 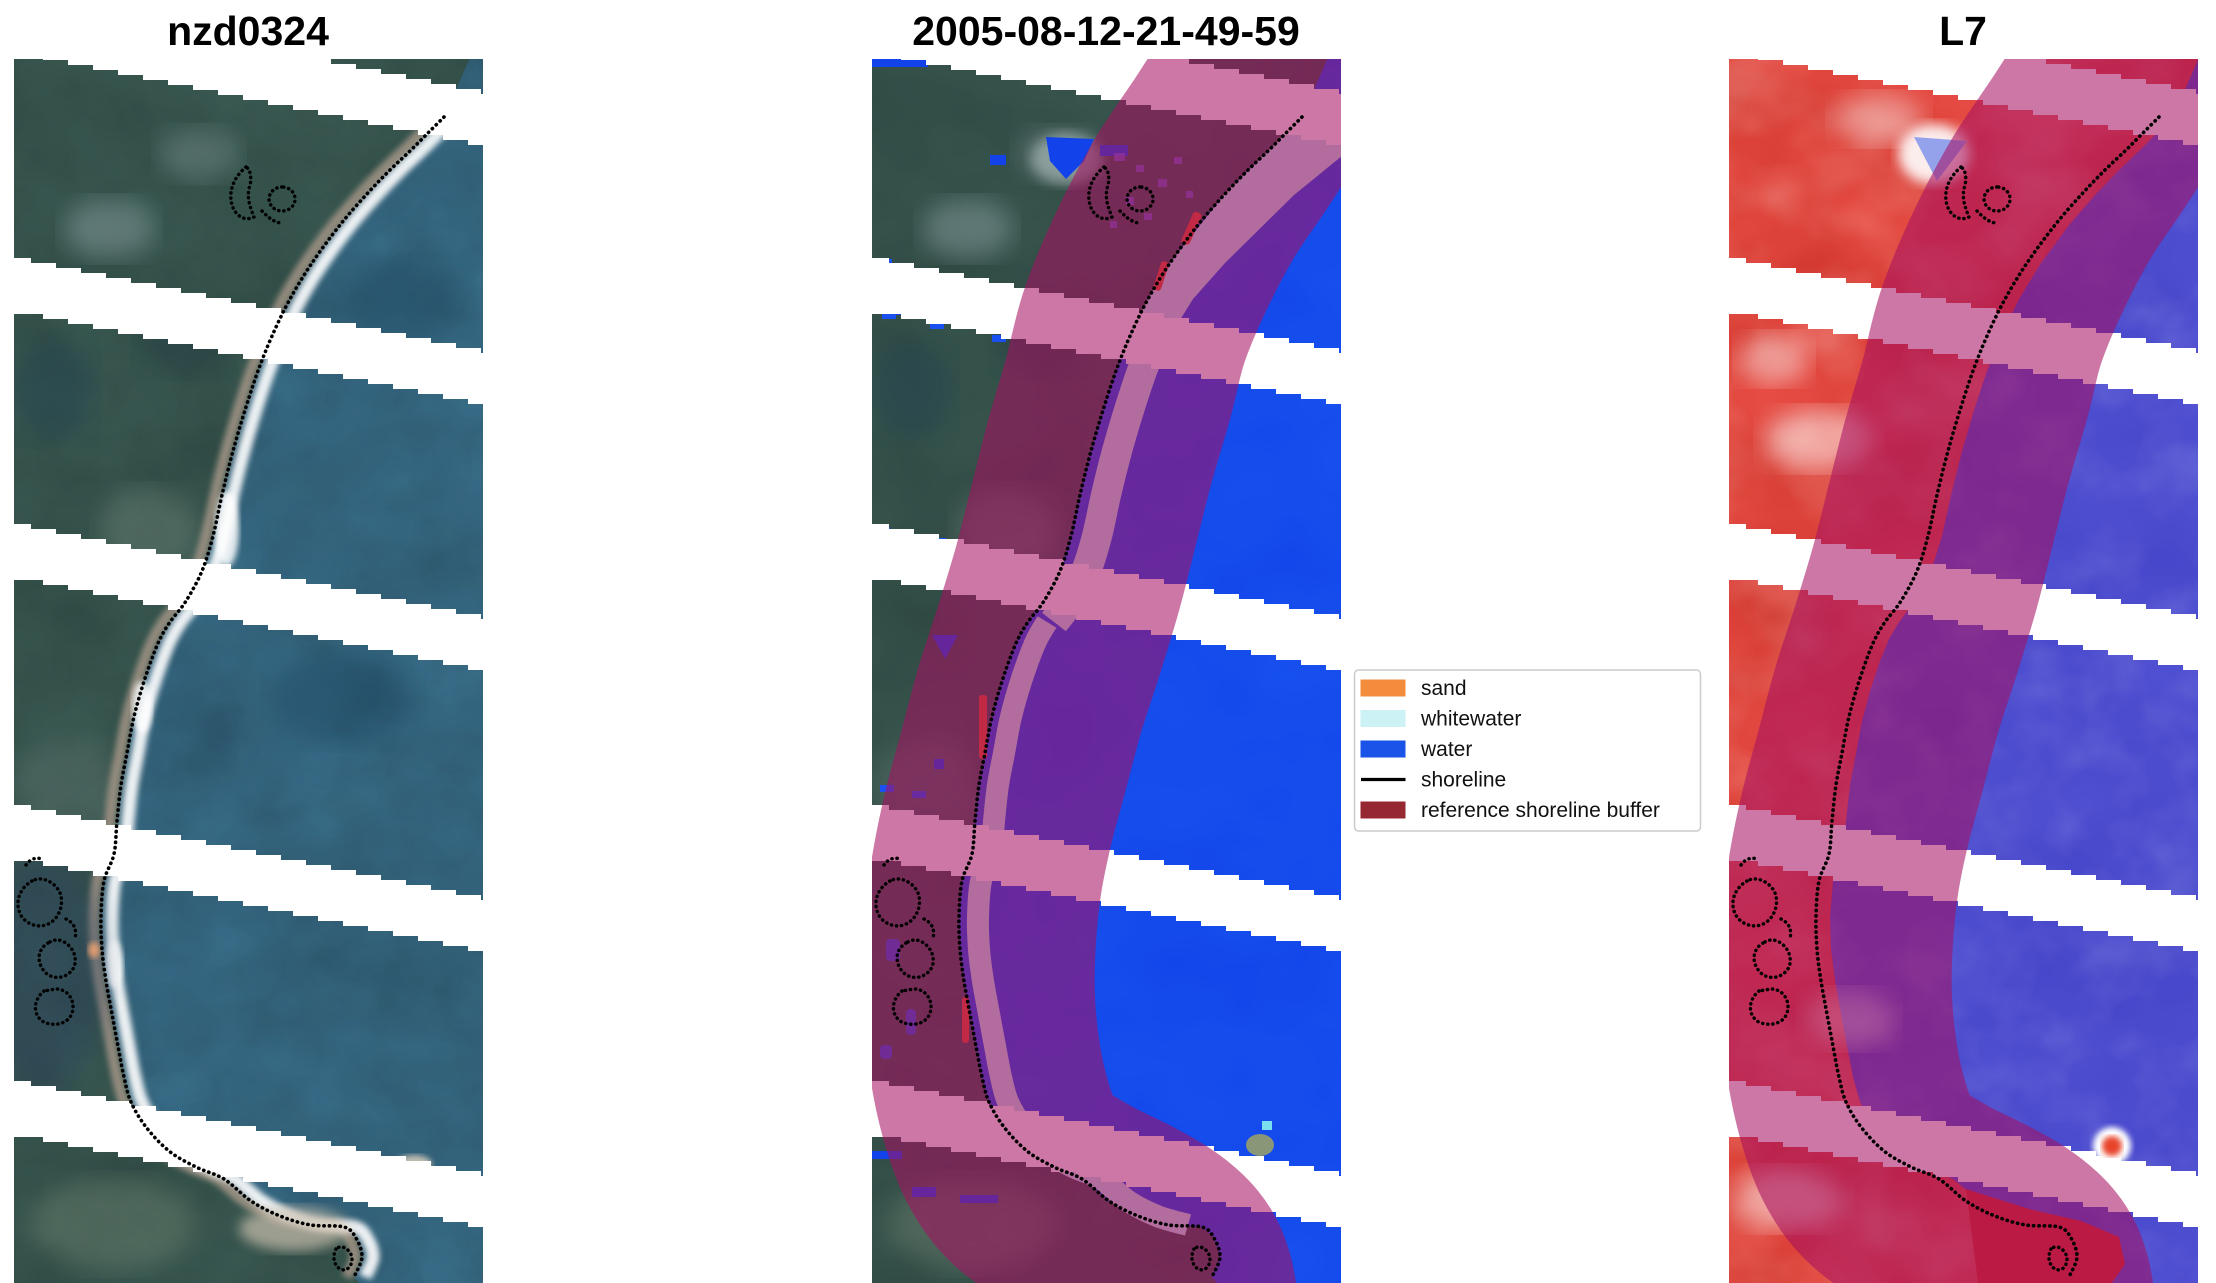 I want to click on svg-text: L7, so click(x=1963, y=31).